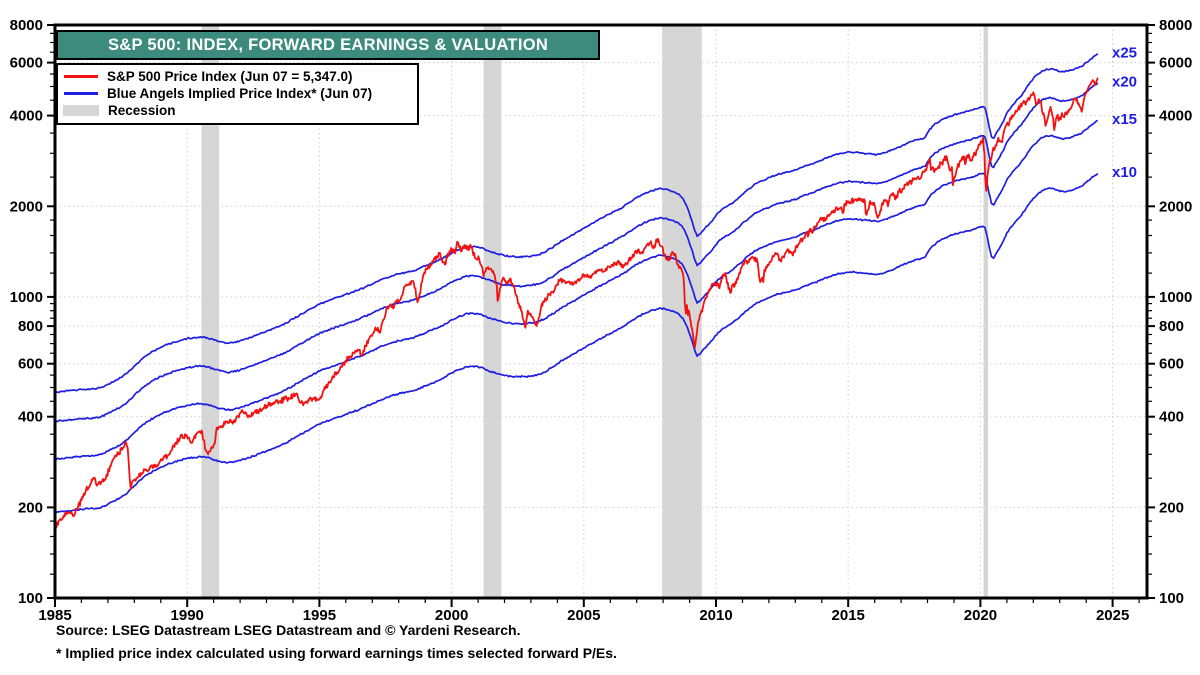  I want to click on y-axis-tick-label-left: 6000, so click(26, 63).